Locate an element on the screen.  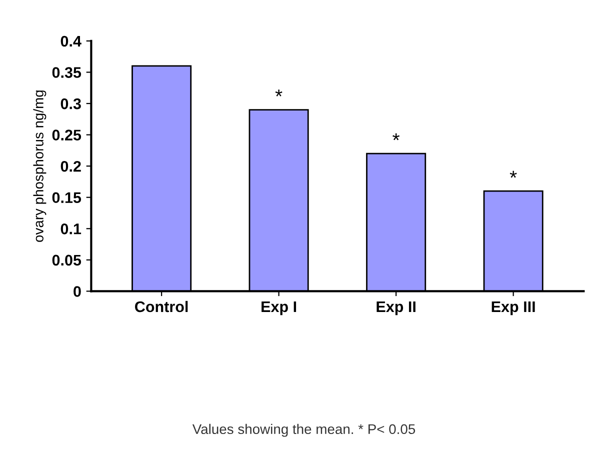
x-tick-label: Exp I is located at coordinates (279, 308).